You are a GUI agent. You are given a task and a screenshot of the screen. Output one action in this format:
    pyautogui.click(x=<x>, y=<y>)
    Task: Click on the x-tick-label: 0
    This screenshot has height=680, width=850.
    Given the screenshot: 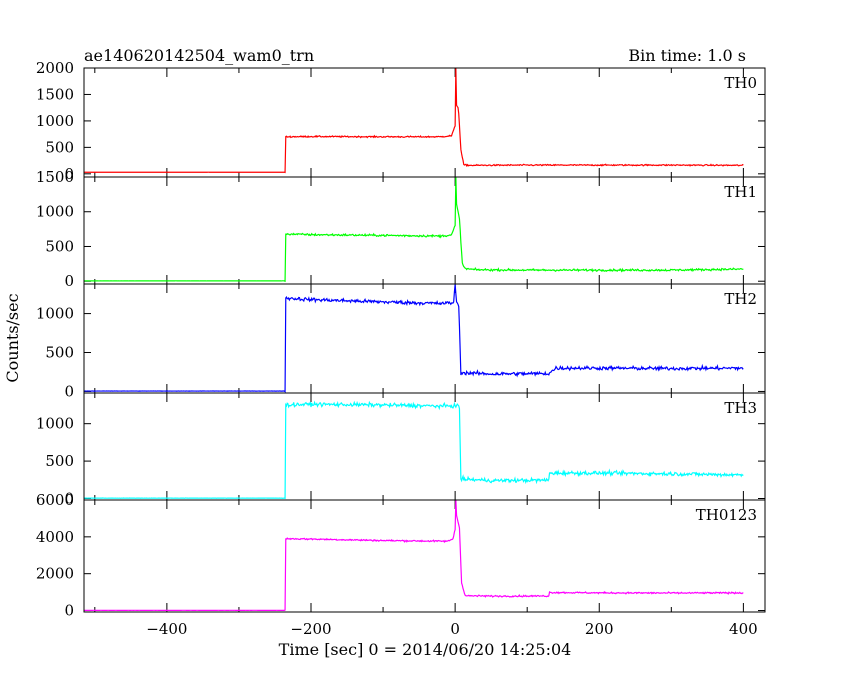 What is the action you would take?
    pyautogui.click(x=455, y=629)
    